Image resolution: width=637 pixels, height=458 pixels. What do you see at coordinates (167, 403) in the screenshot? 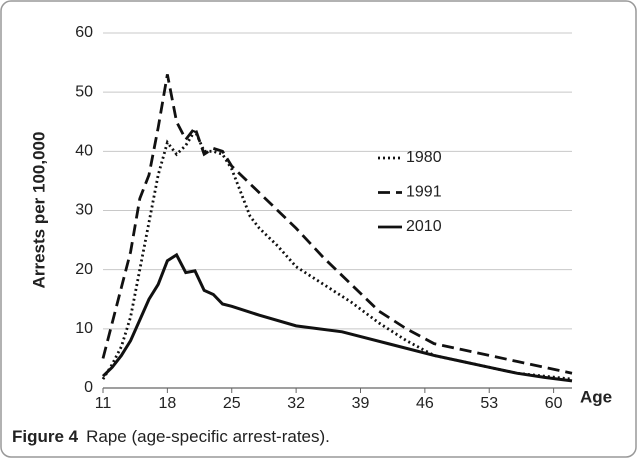
I see `x-tick-label: 18` at bounding box center [167, 403].